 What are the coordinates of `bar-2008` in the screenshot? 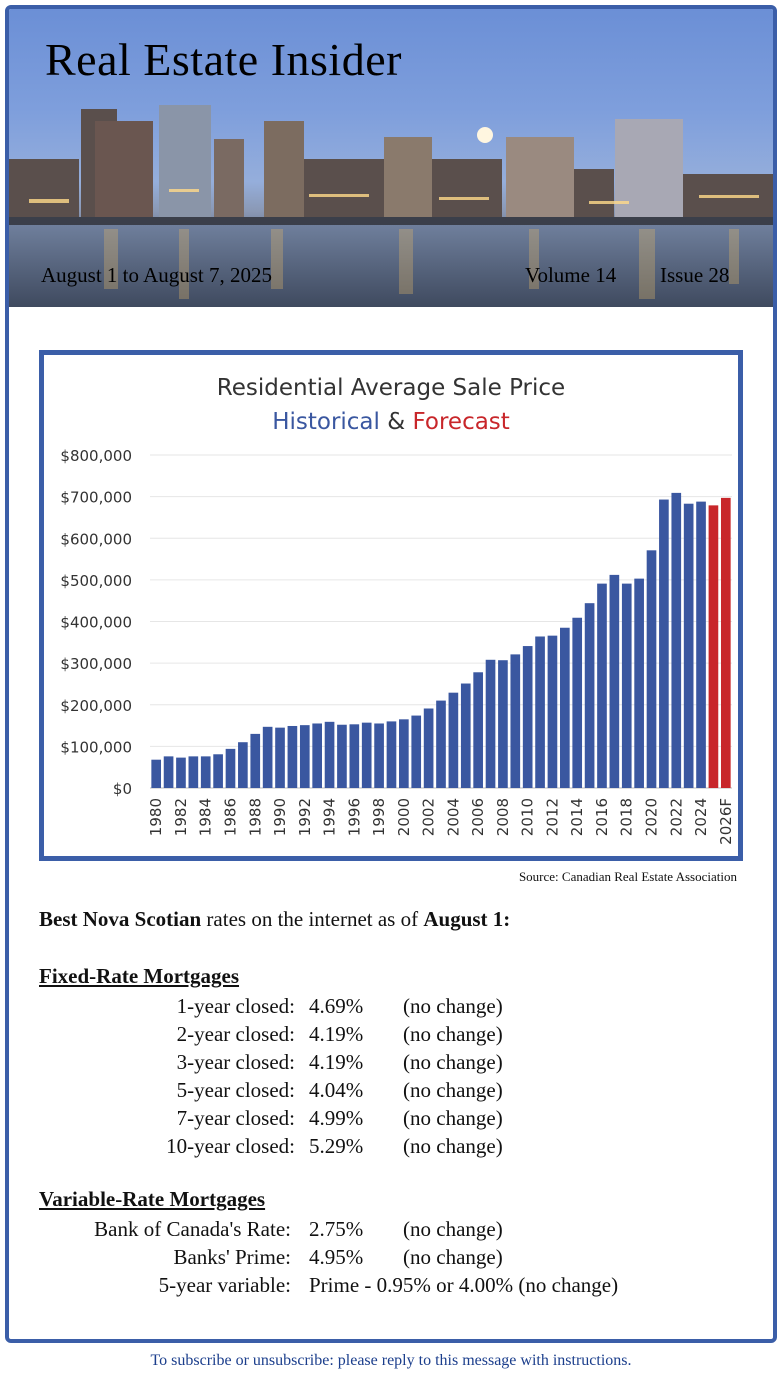 It's located at (503, 724).